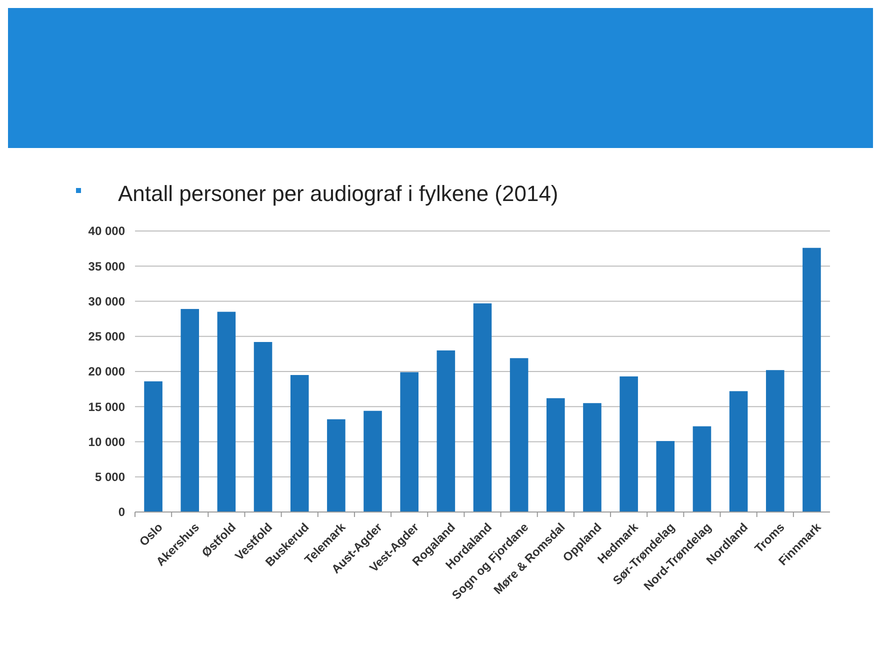 The height and width of the screenshot is (661, 881). Describe the element at coordinates (107, 441) in the screenshot. I see `y-tick-label: 10 000` at that location.